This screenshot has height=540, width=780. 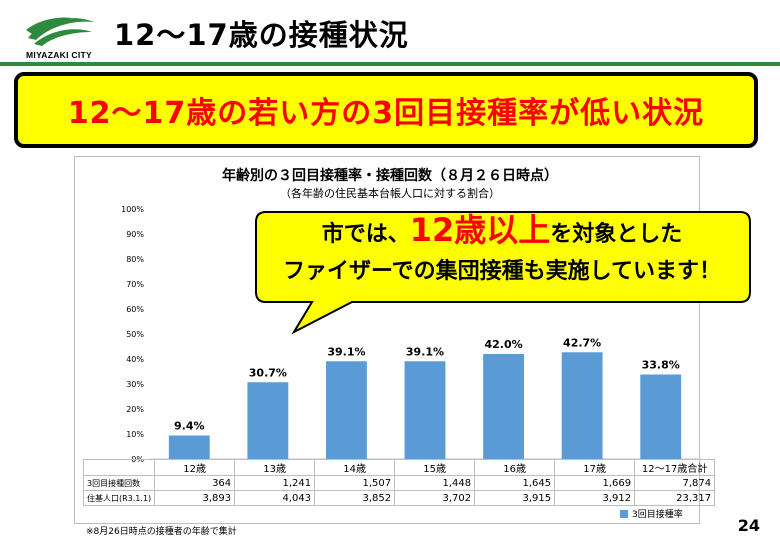 What do you see at coordinates (60, 31) in the screenshot?
I see `logo-emblem-icon` at bounding box center [60, 31].